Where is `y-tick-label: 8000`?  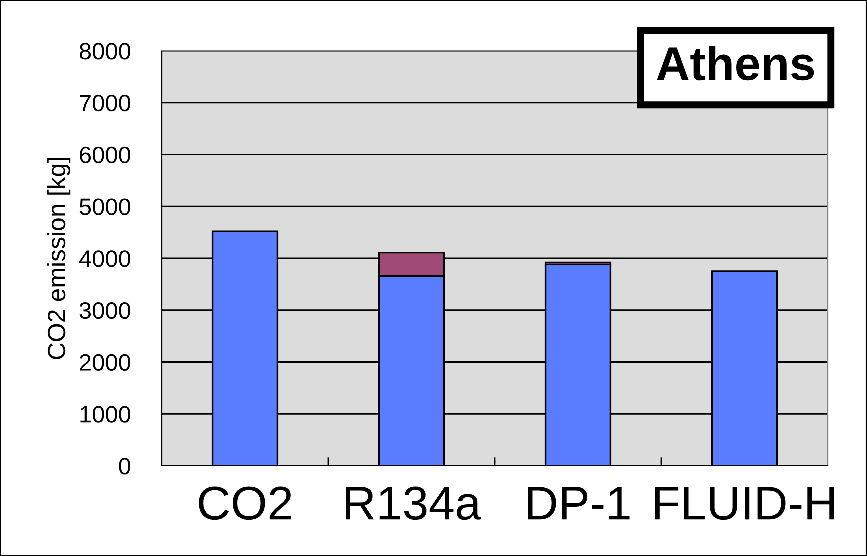
y-tick-label: 8000 is located at coordinates (105, 51).